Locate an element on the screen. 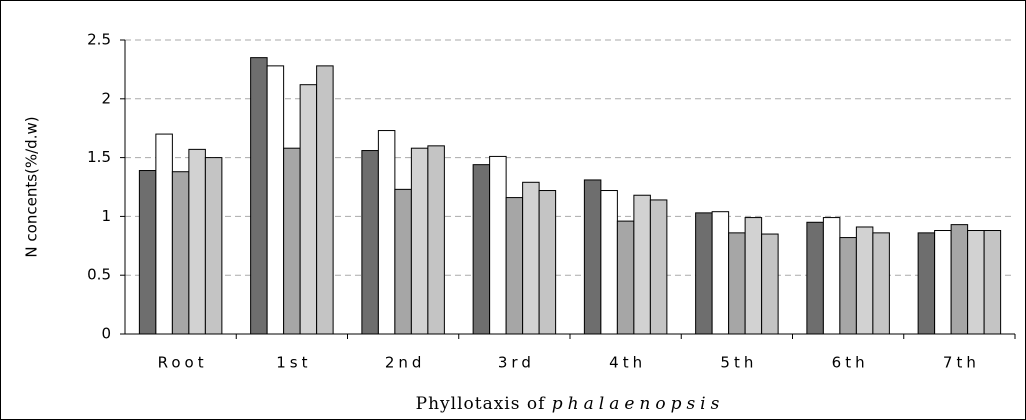 The image size is (1026, 420). x-tick-label: 5th is located at coordinates (738, 363).